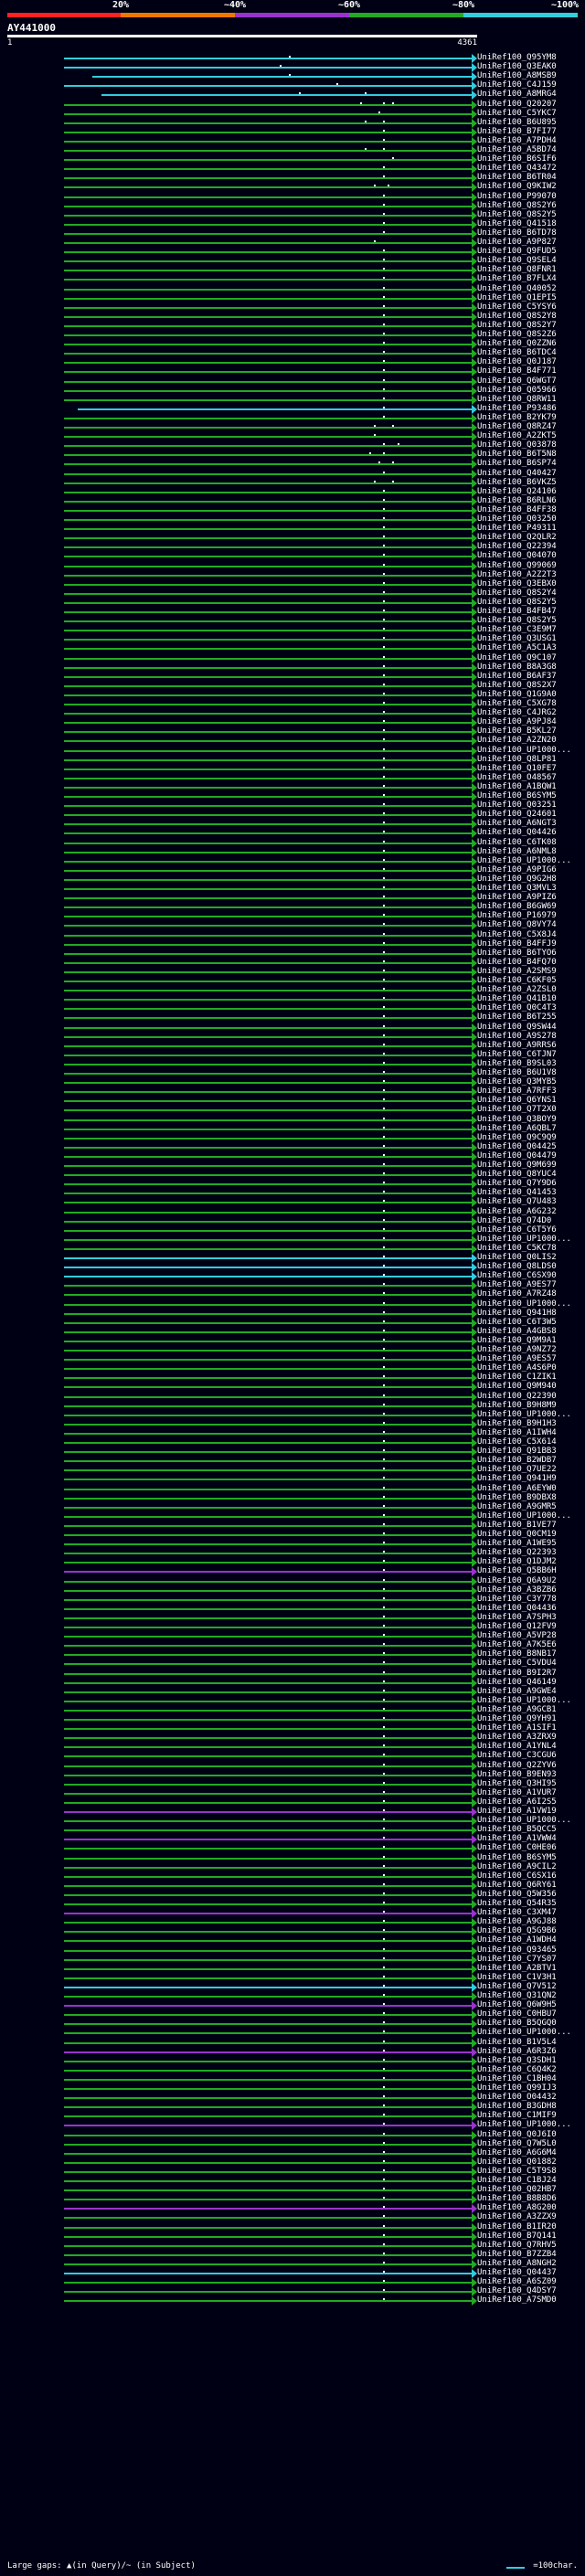 This screenshot has width=585, height=2576. I want to click on hit-row: UniRef100_O04432, so click(293, 2098).